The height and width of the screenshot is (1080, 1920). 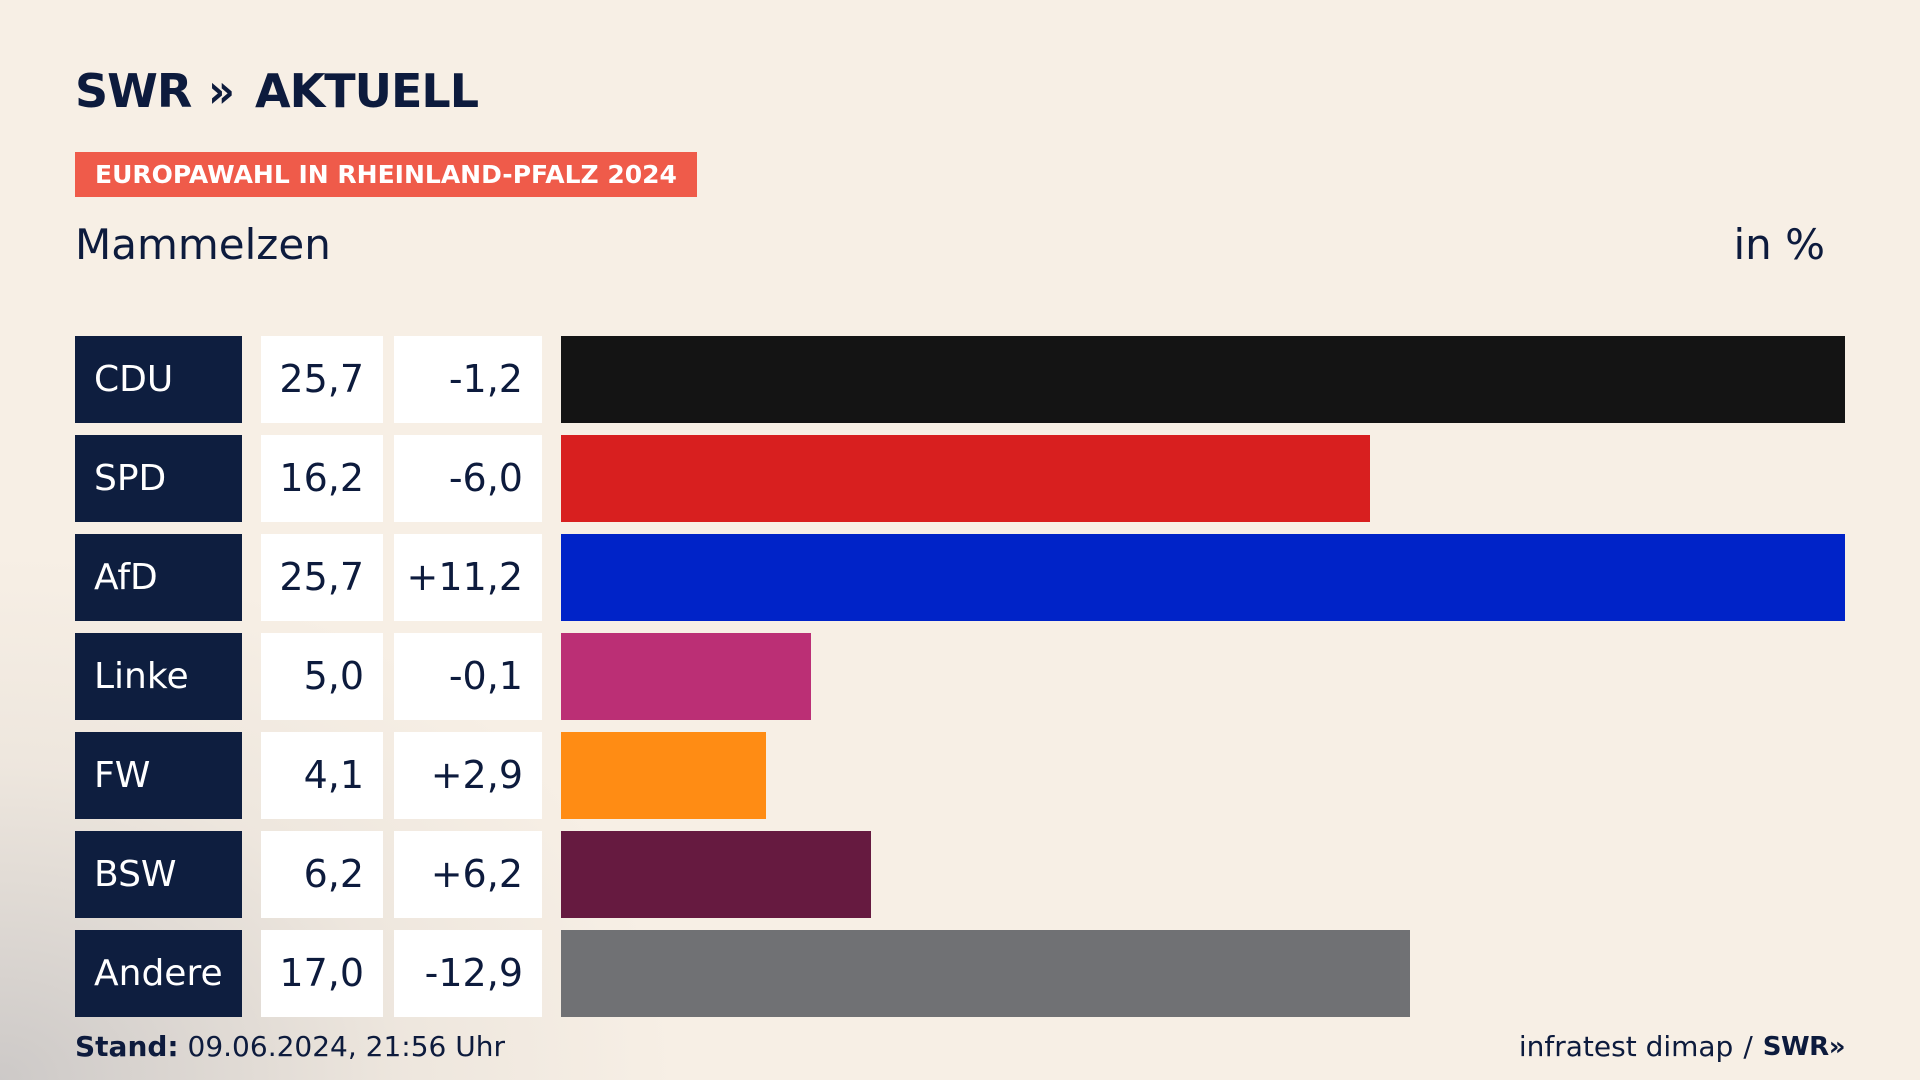 What do you see at coordinates (158, 676) in the screenshot?
I see `party-label: Linke` at bounding box center [158, 676].